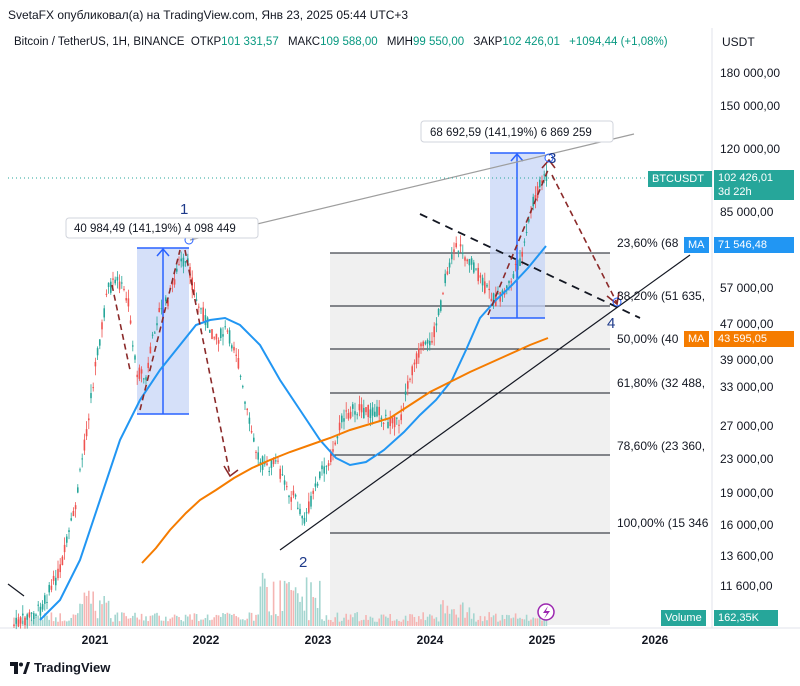 The image size is (800, 686). I want to click on ohlc-open-value: 101 331,57, so click(250, 42).